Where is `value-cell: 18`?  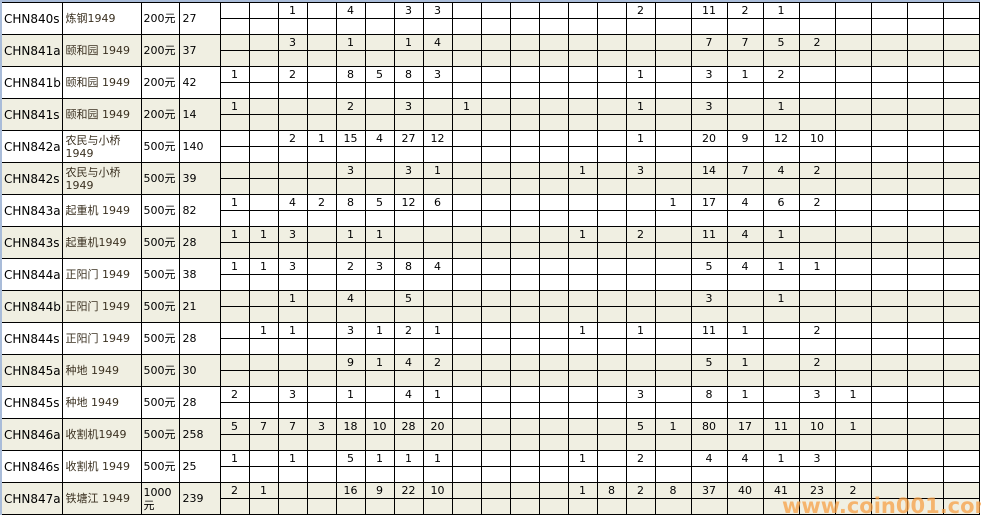 value-cell: 18 is located at coordinates (350, 426).